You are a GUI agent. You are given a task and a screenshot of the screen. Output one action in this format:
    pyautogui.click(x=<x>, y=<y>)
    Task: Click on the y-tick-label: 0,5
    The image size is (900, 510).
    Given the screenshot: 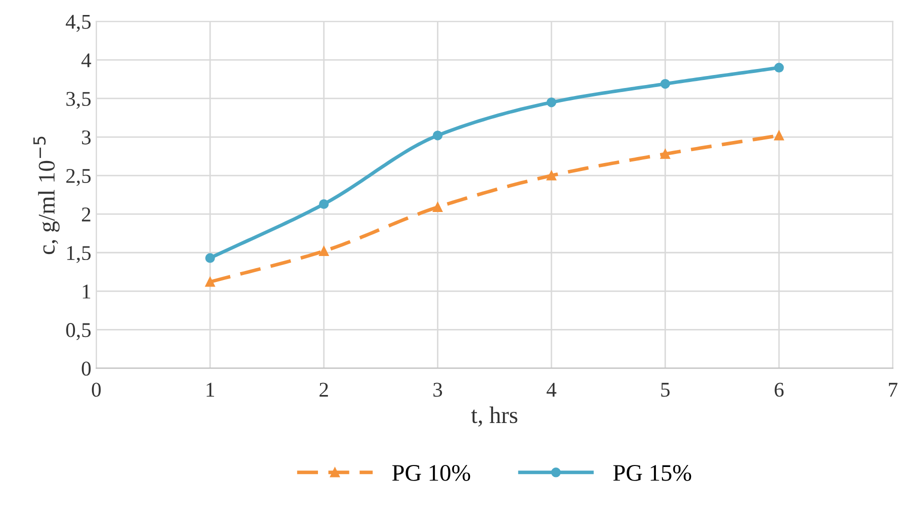 What is the action you would take?
    pyautogui.click(x=78, y=331)
    